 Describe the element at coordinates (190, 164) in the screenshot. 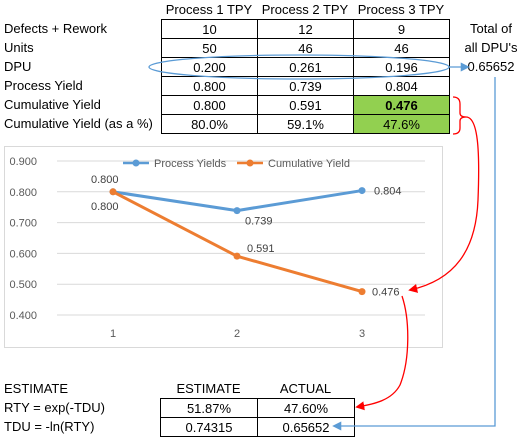

I see `legend-label: Process Yields` at that location.